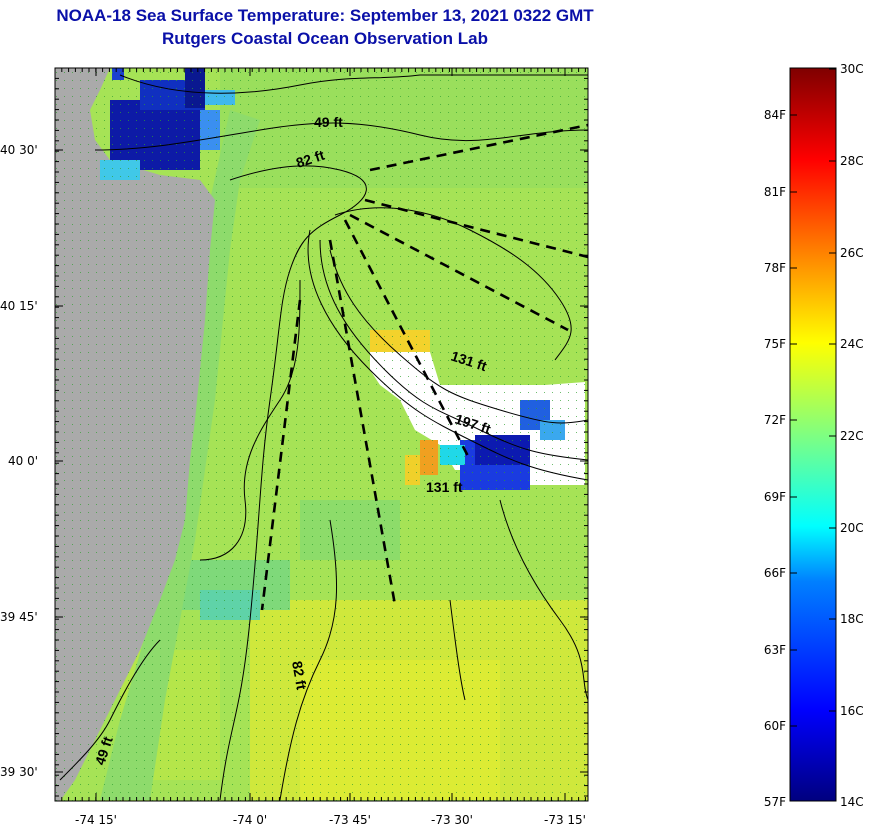  What do you see at coordinates (852, 802) in the screenshot?
I see `colorbar-c-label: 14C` at bounding box center [852, 802].